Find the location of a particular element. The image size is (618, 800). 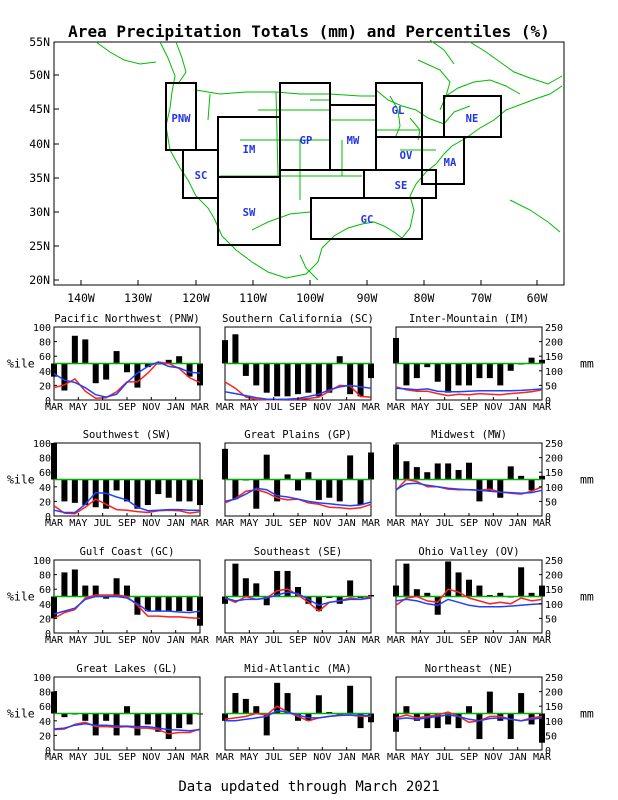

region-label-ov: OV is located at coordinates (406, 156).